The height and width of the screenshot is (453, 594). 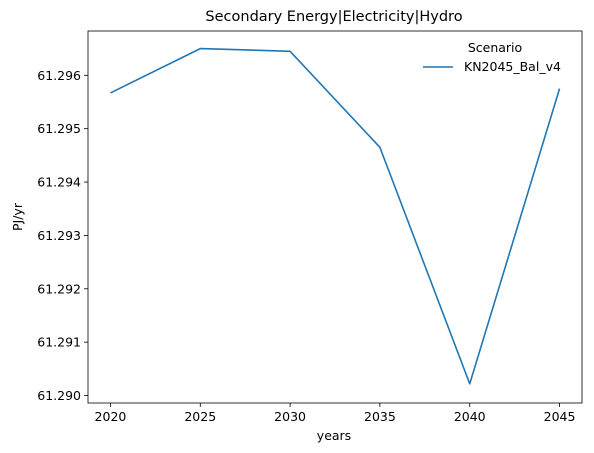 What do you see at coordinates (111, 416) in the screenshot?
I see `x-tick-label: 2020` at bounding box center [111, 416].